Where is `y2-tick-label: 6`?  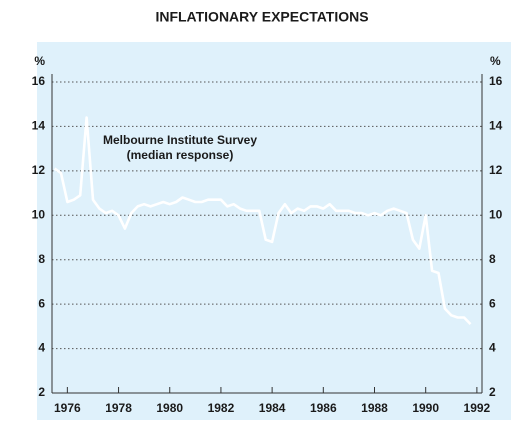
y2-tick-label: 6 is located at coordinates (492, 303).